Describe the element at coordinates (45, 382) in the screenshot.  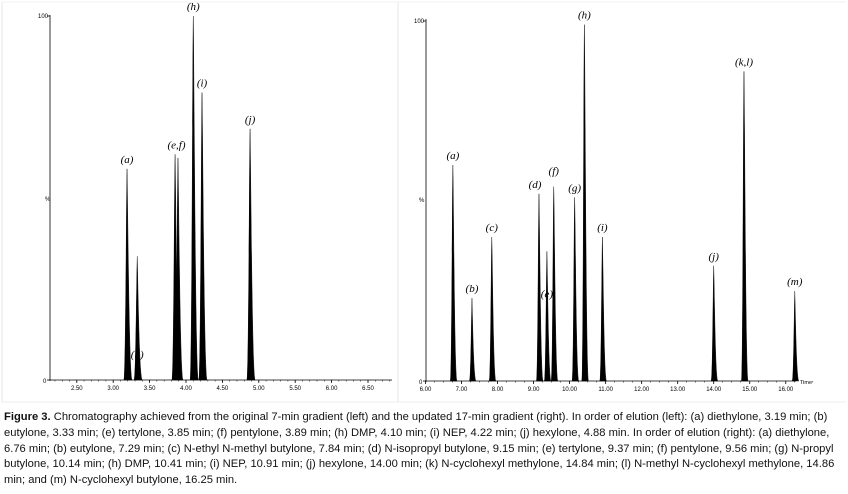
I see `left-y-zero-label: 0` at that location.